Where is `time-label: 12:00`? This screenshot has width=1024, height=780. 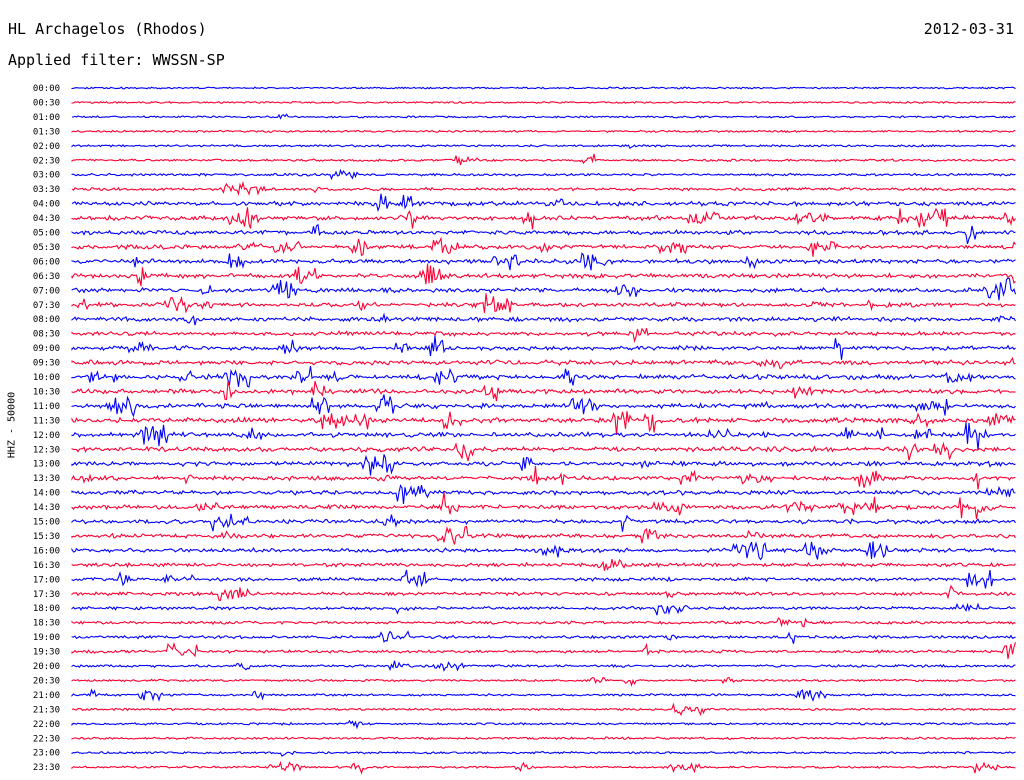
time-label: 12:00 is located at coordinates (46, 436).